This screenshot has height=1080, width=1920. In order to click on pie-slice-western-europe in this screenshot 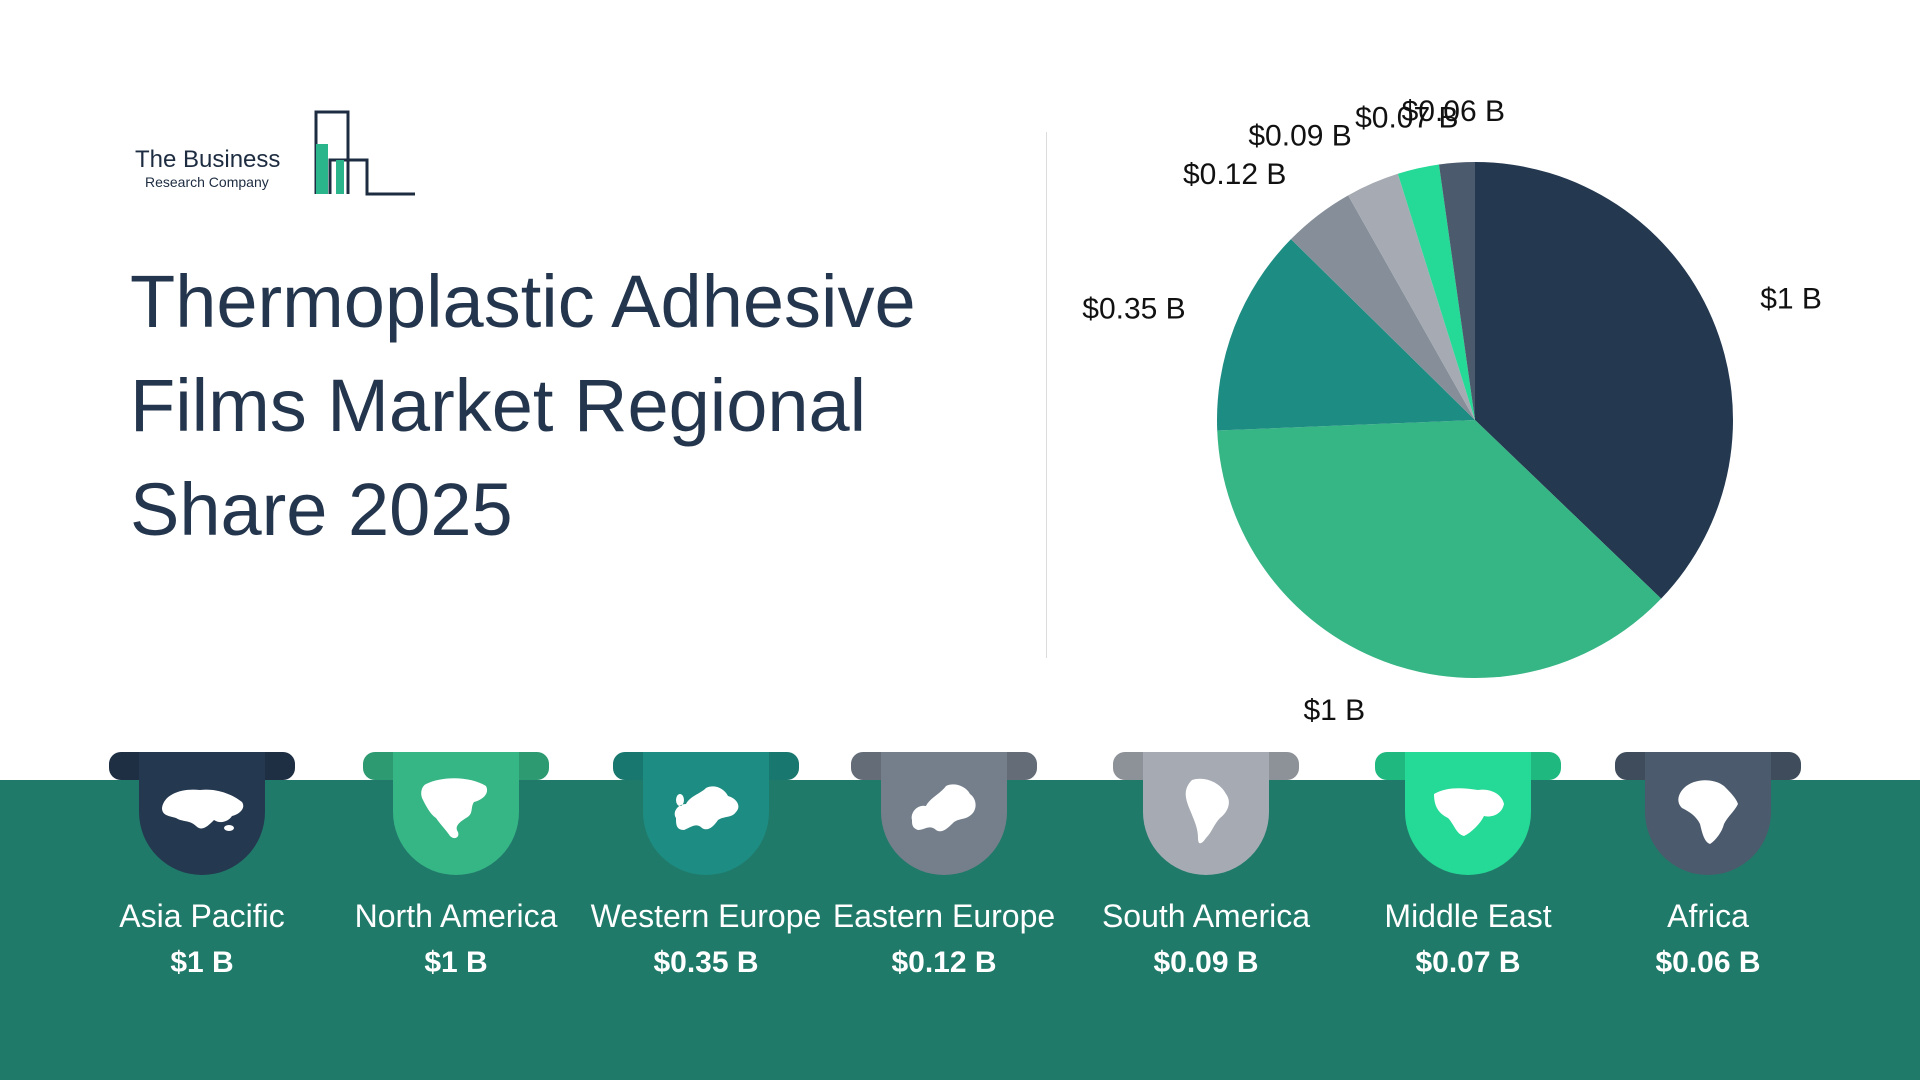, I will do `click(1346, 335)`.